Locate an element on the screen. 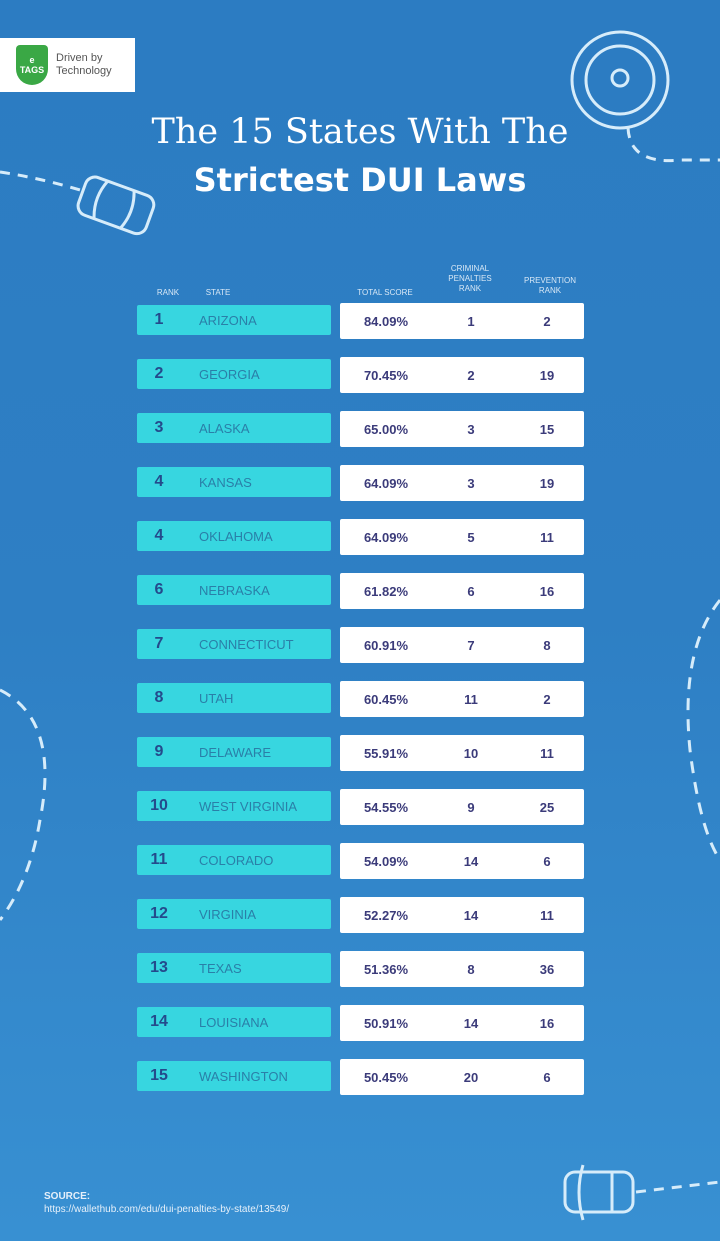 This screenshot has height=1241, width=720. total-score: 84.09% is located at coordinates (386, 321).